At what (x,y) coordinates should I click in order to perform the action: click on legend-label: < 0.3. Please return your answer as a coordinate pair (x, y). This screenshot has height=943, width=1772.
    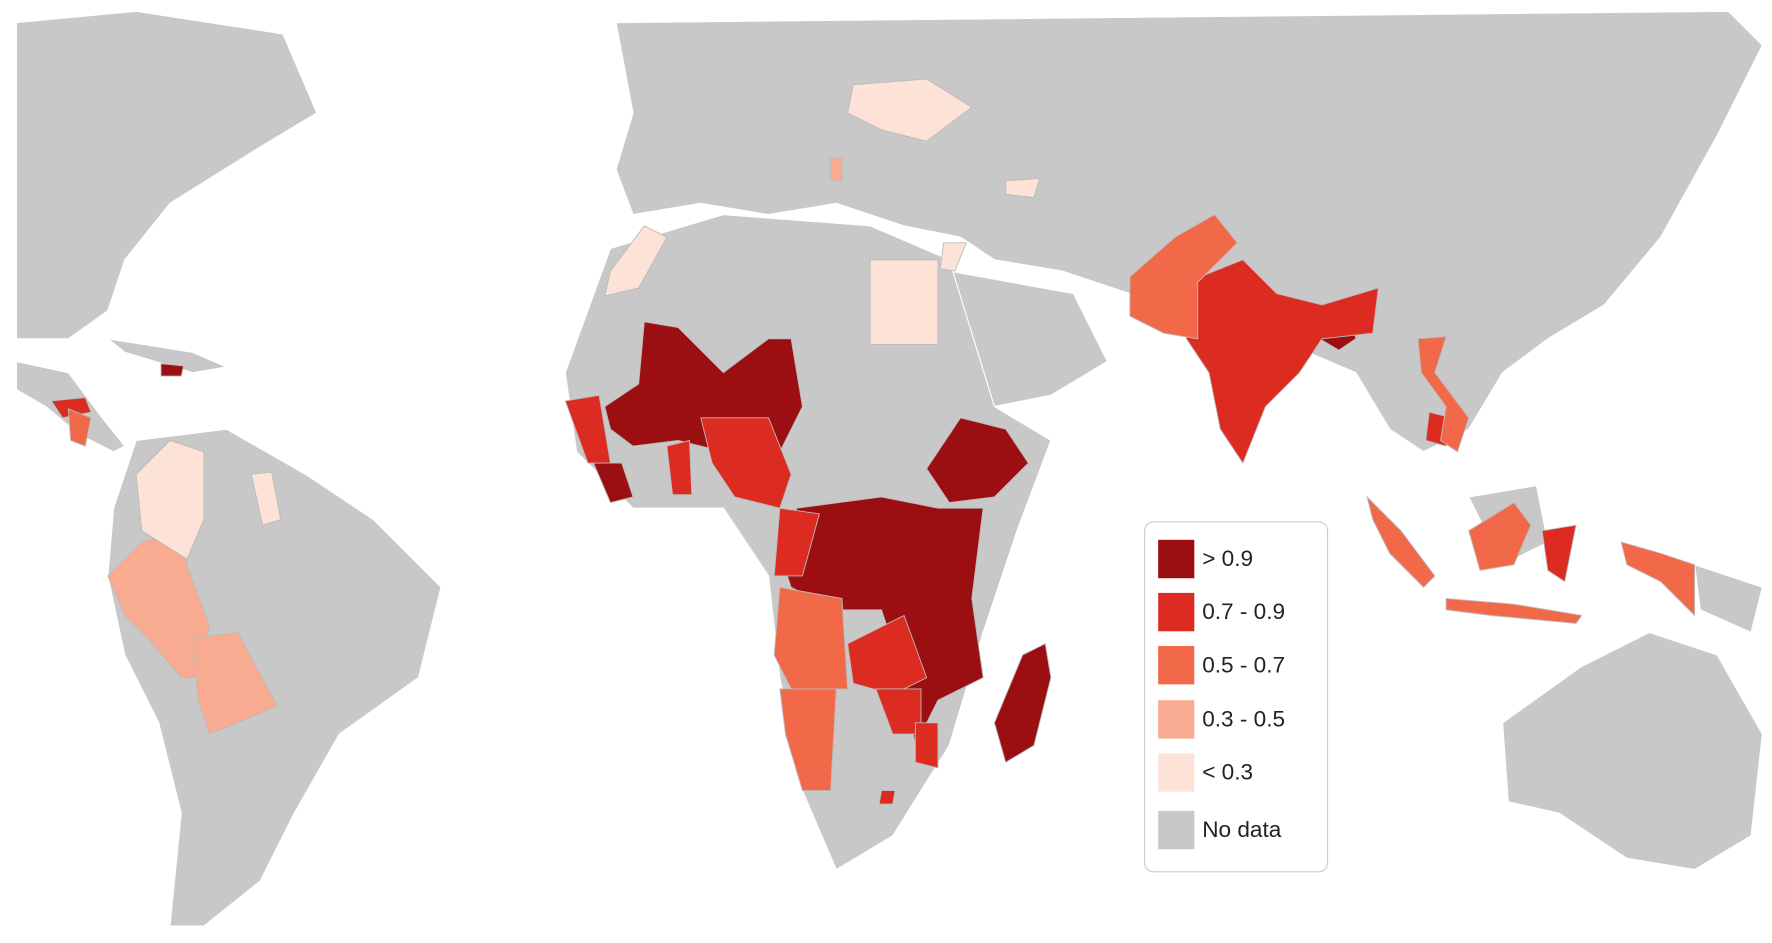
    Looking at the image, I should click on (1227, 772).